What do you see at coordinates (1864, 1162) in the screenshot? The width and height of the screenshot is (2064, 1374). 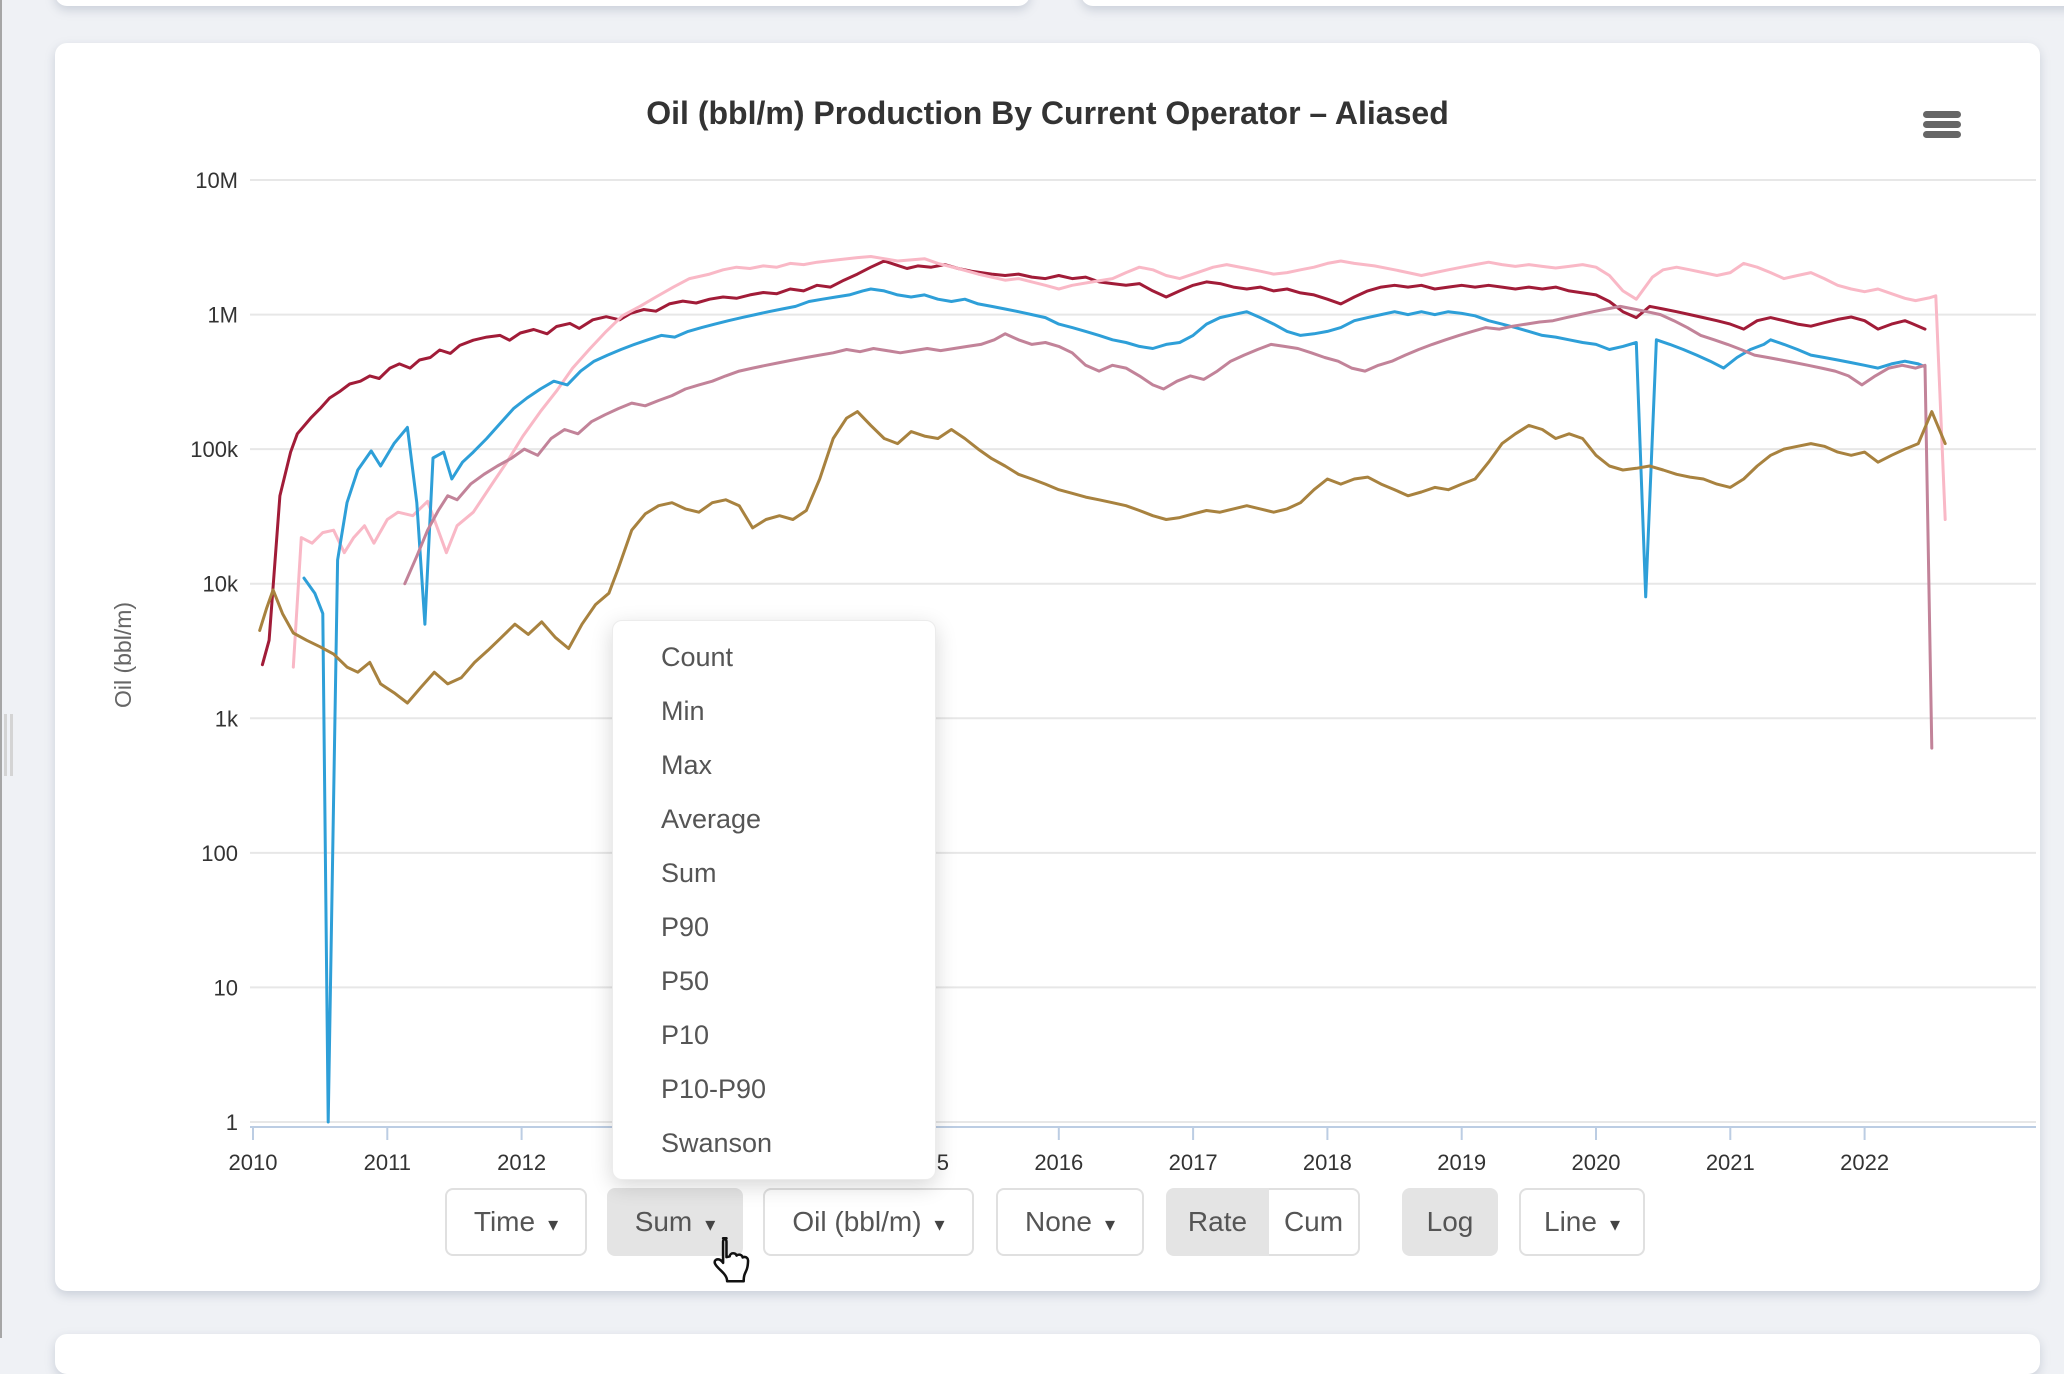 I see `x-tick-label: 2022` at bounding box center [1864, 1162].